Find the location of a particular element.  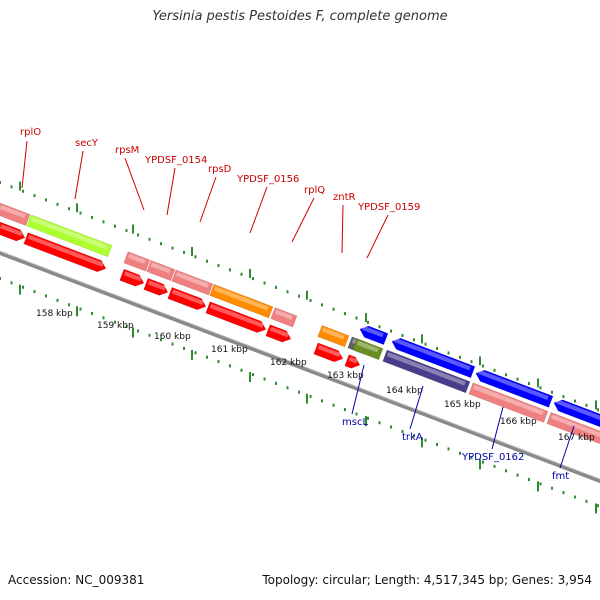

scale-label: 167 kbp is located at coordinates (576, 438).